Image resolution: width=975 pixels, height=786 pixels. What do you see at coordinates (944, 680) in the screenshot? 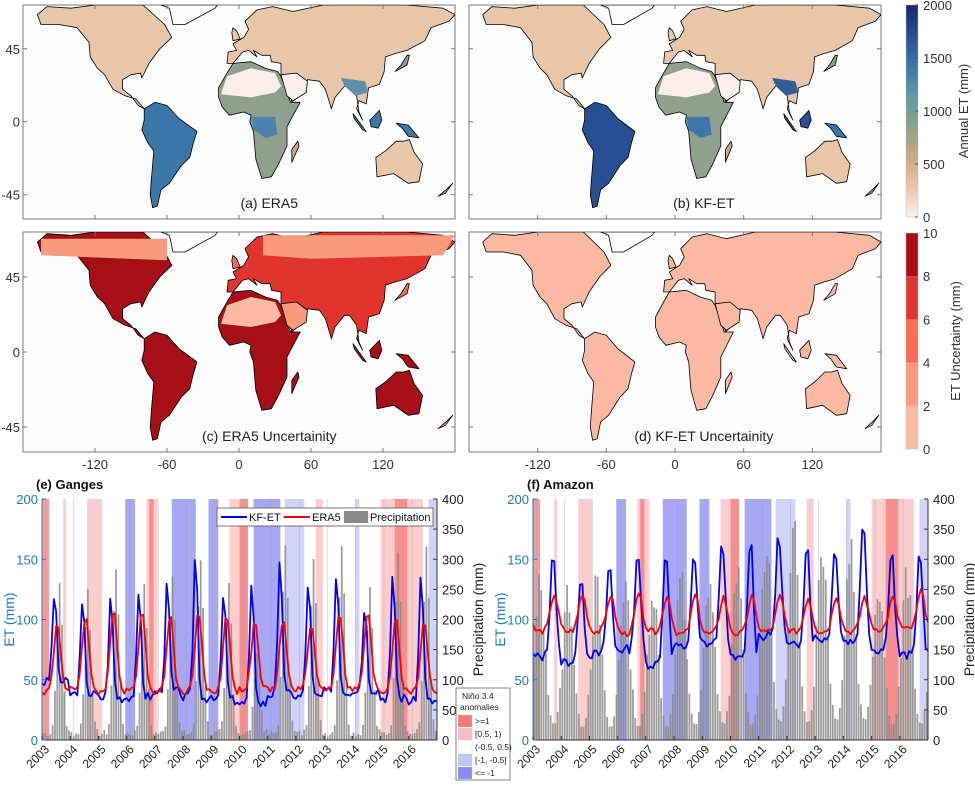
I see `y-tick-label-right: 100` at bounding box center [944, 680].